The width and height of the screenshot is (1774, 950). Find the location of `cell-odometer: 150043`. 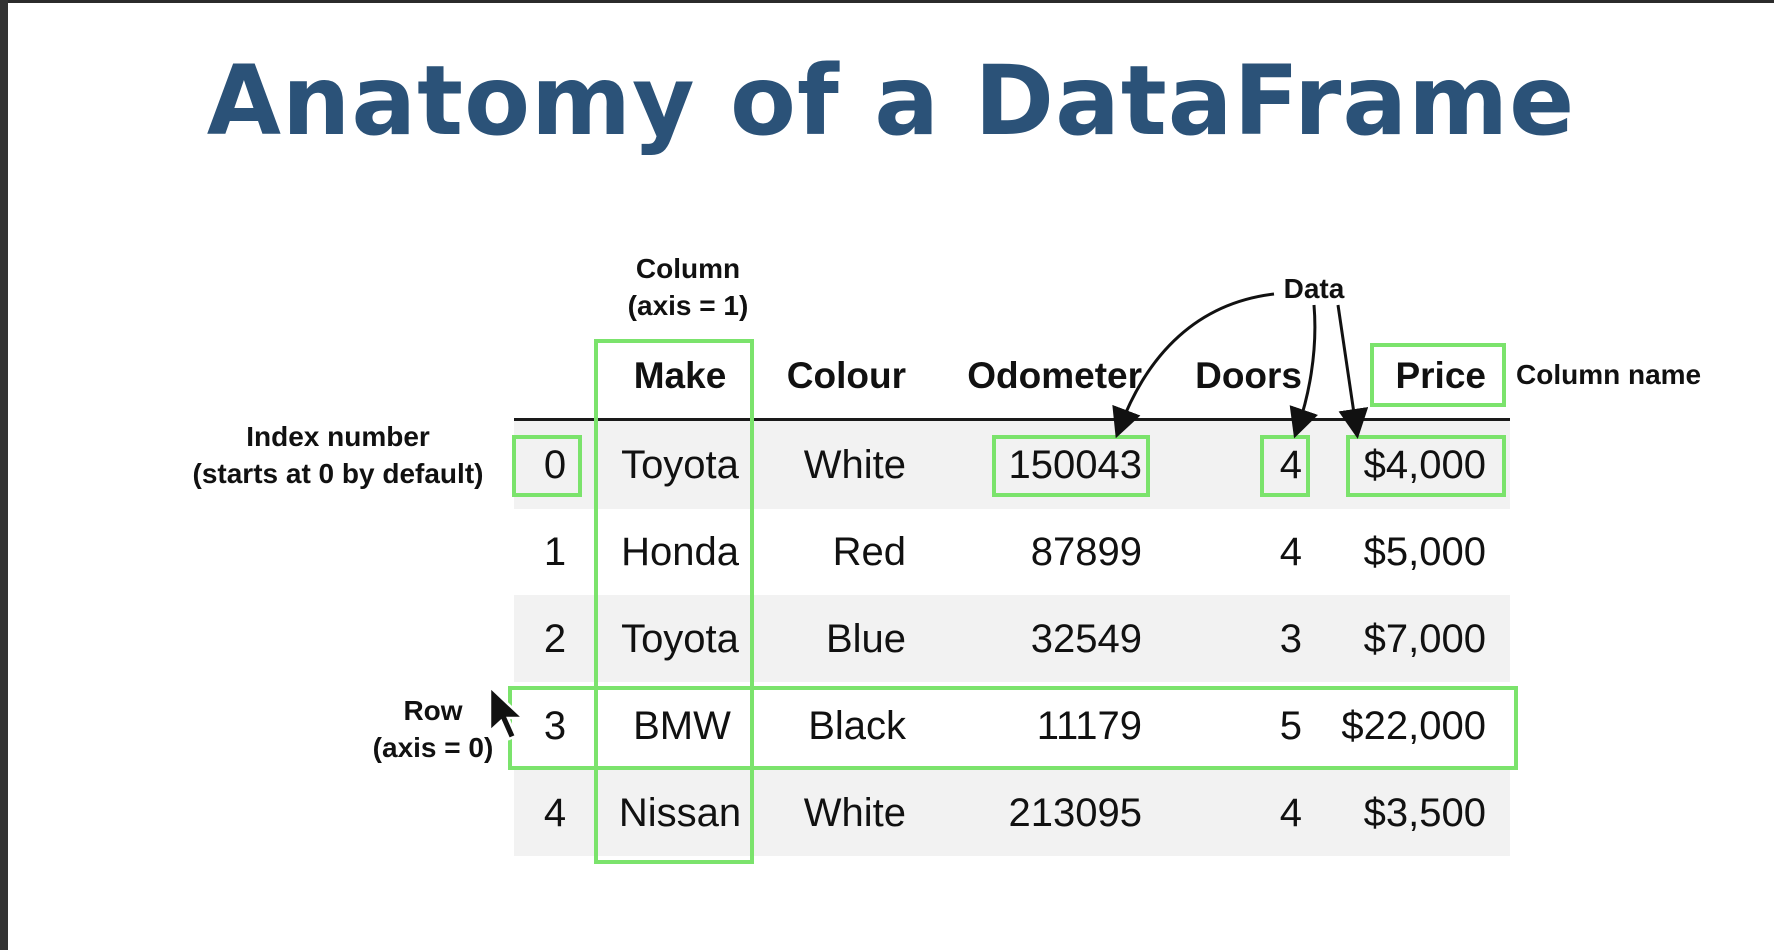

cell-odometer: 150043 is located at coordinates (1075, 465).